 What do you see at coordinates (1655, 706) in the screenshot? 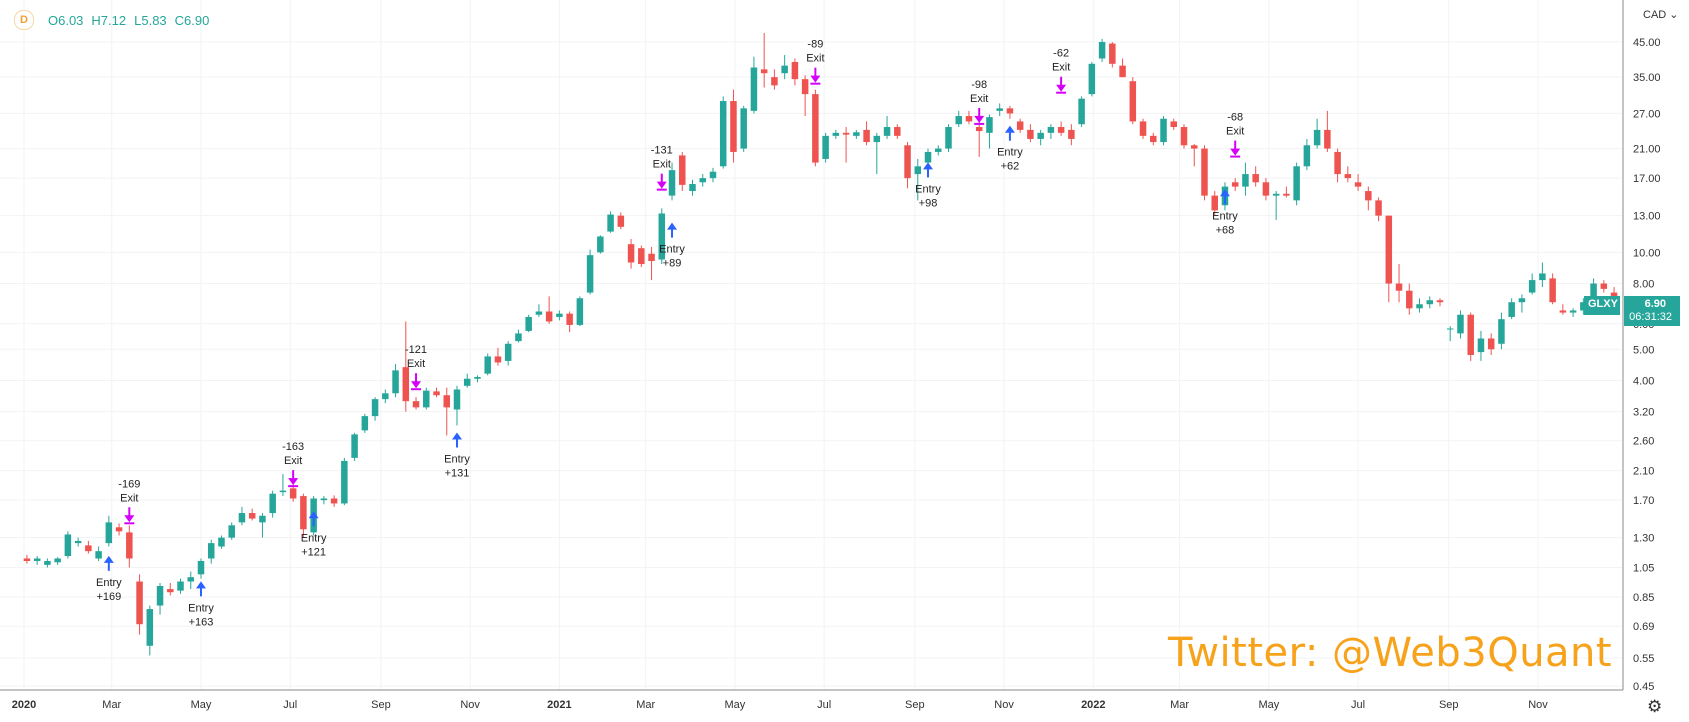
I see `gear-icon: ⚙` at bounding box center [1655, 706].